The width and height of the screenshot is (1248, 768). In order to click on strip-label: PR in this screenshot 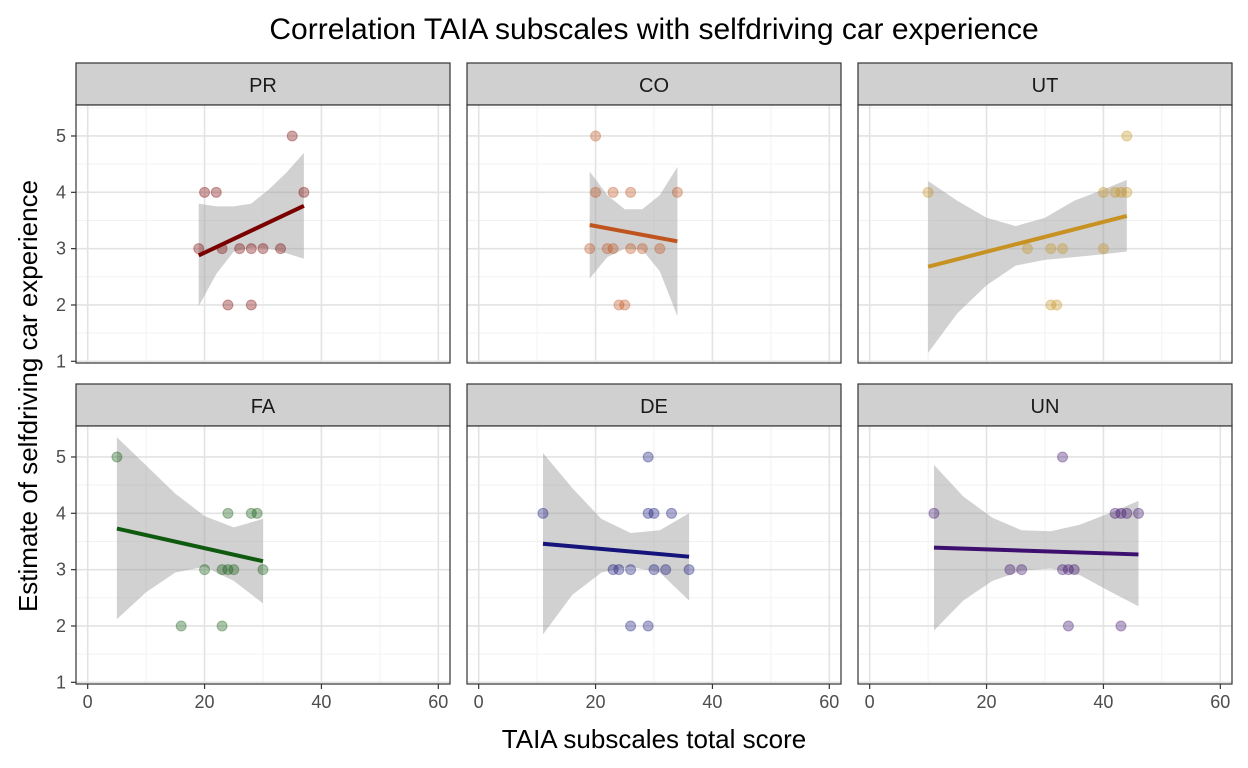, I will do `click(263, 86)`.